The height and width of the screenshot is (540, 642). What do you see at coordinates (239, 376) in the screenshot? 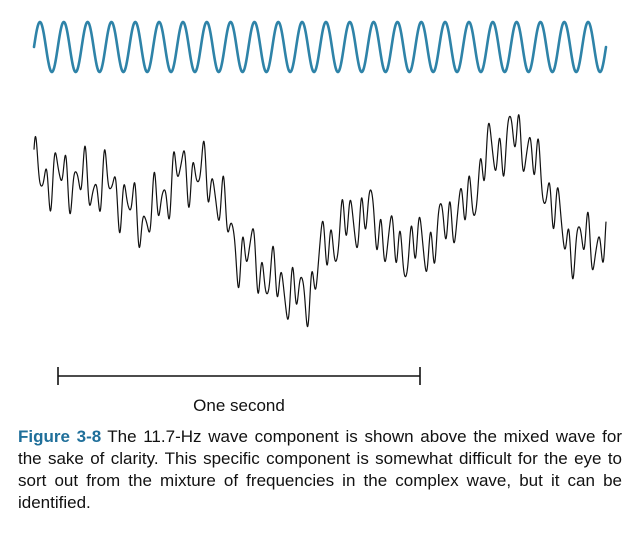
I see `one-second-scale-bar` at bounding box center [239, 376].